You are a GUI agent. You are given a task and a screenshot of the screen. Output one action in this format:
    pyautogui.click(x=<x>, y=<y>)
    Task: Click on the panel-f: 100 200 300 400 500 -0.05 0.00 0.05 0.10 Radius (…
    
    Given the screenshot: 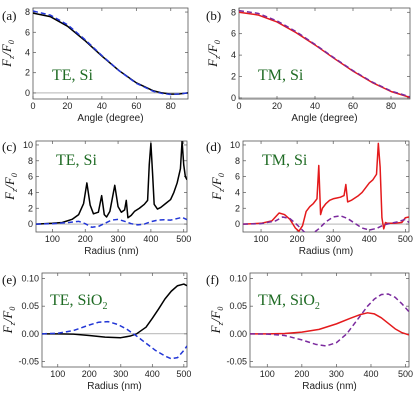 What is the action you would take?
    pyautogui.click(x=309, y=332)
    